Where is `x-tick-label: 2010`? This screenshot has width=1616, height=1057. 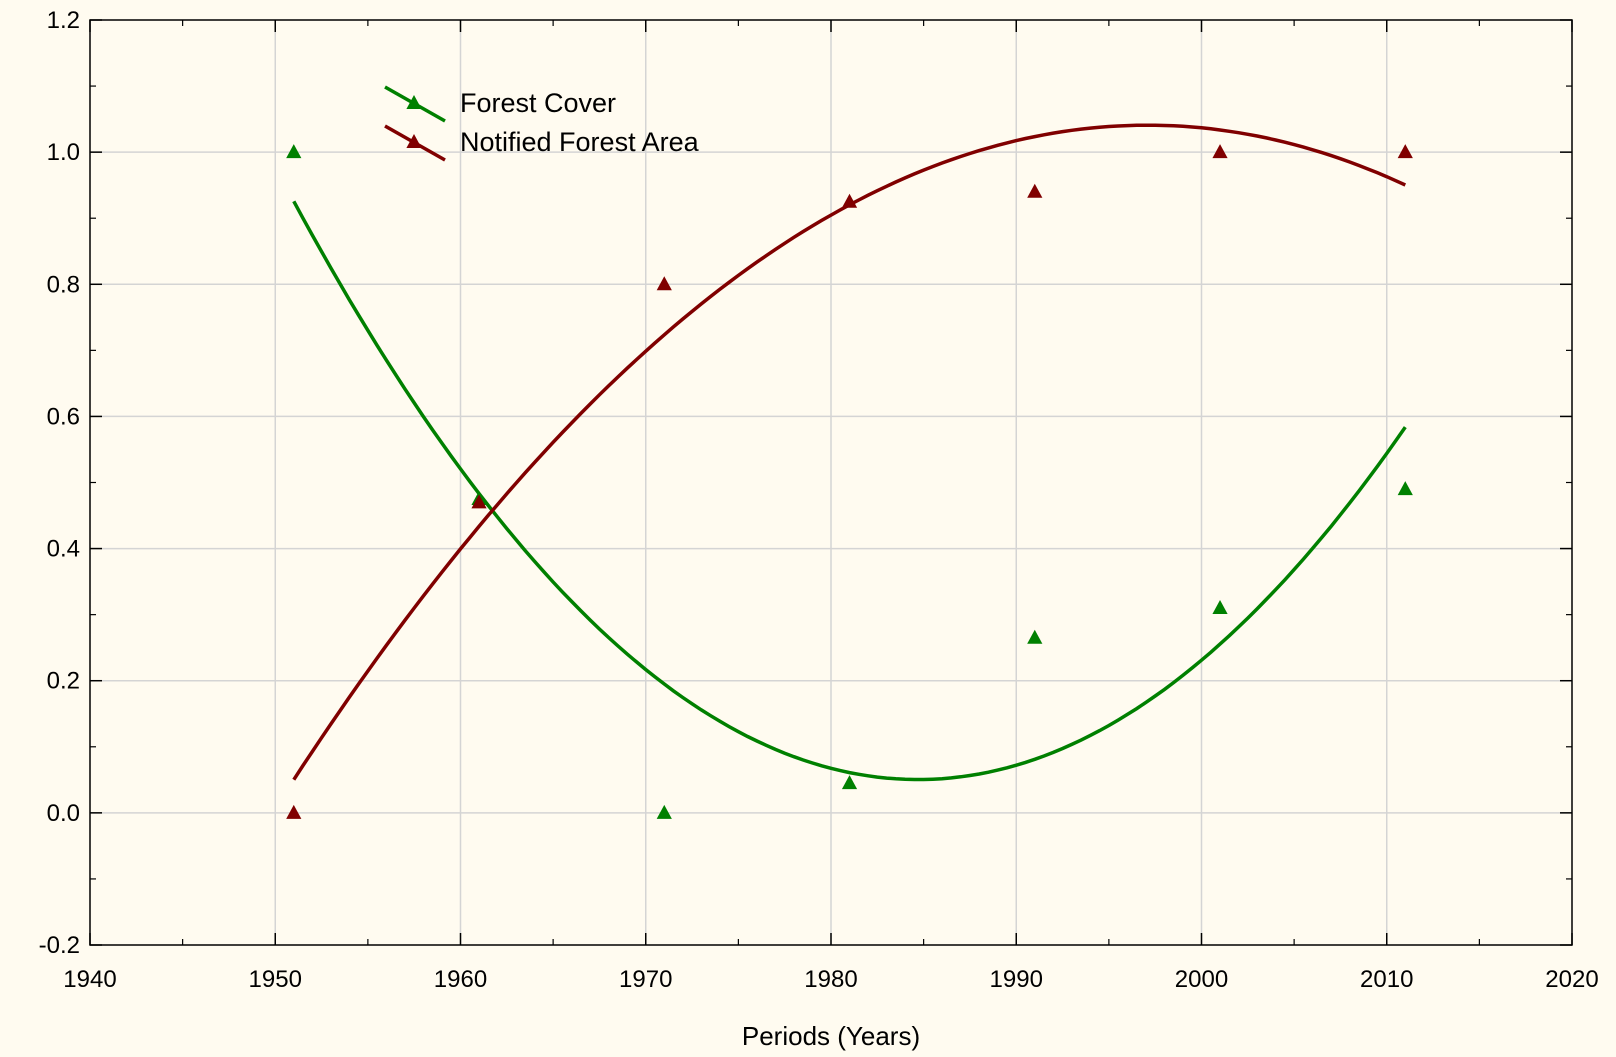 x-tick-label: 2010 is located at coordinates (1386, 979).